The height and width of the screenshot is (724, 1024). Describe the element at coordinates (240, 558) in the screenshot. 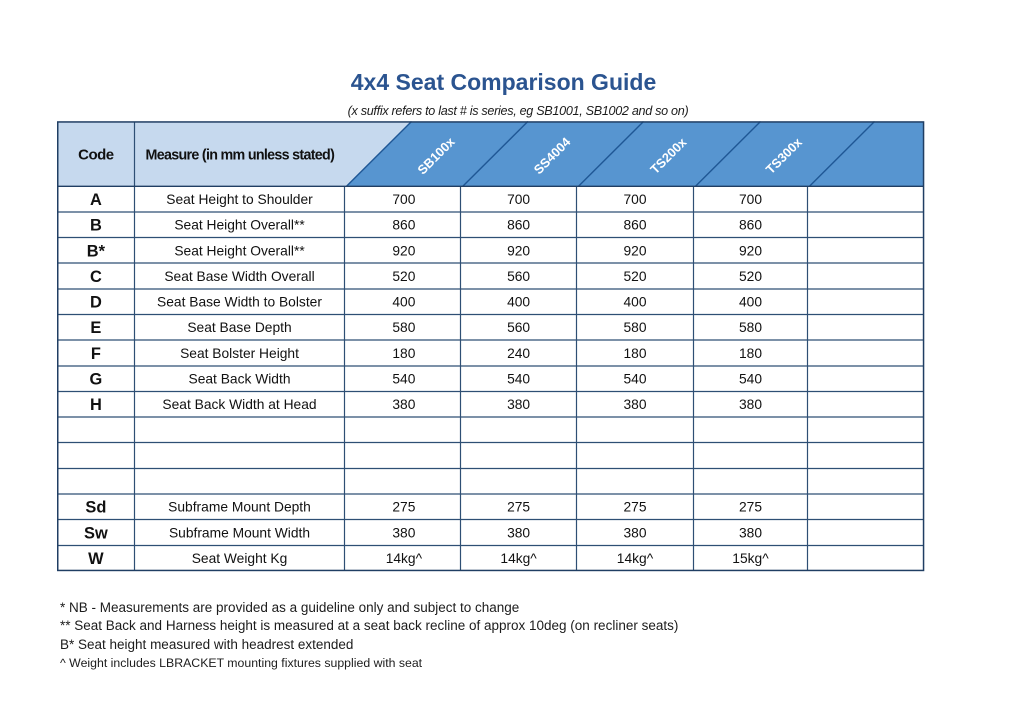

I see `svg-text: Seat Weight Kg` at that location.